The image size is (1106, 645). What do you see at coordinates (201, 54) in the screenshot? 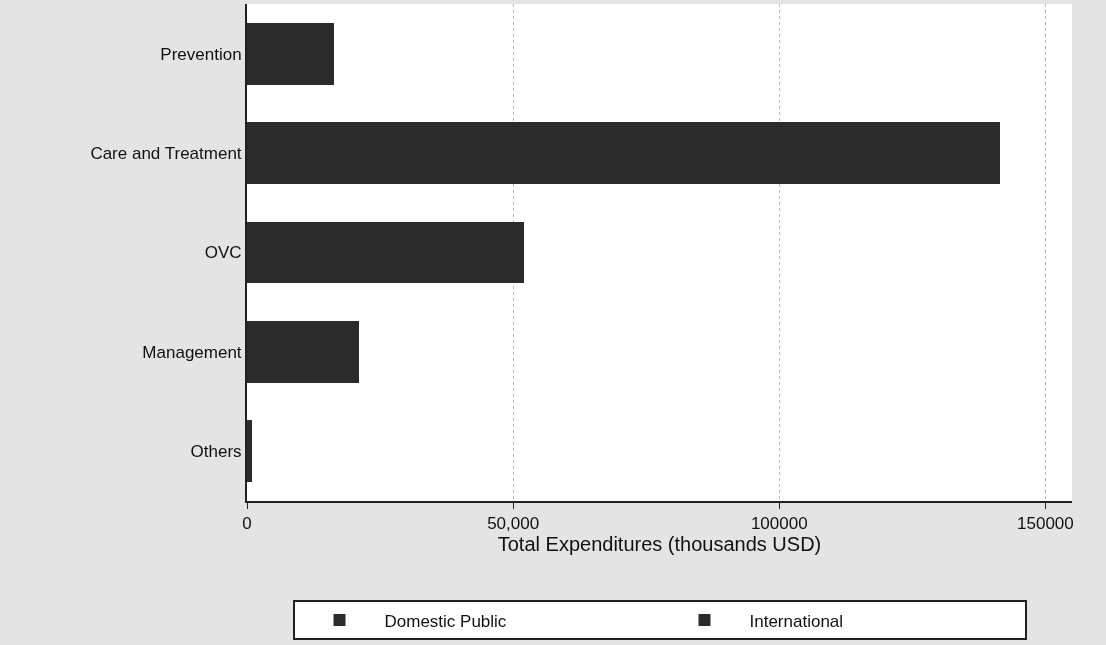
I see `y-tick-label: Prevention` at bounding box center [201, 54].